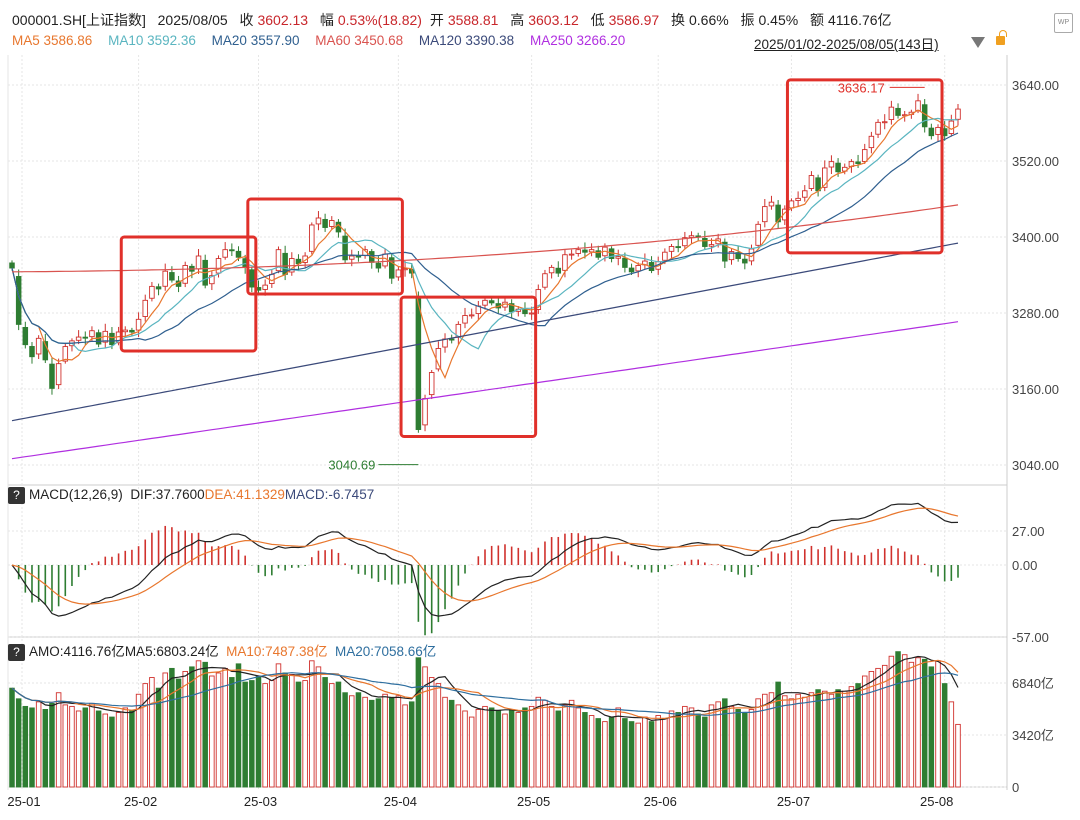  I want to click on macd-tick-label: 0.00, so click(1024, 565).